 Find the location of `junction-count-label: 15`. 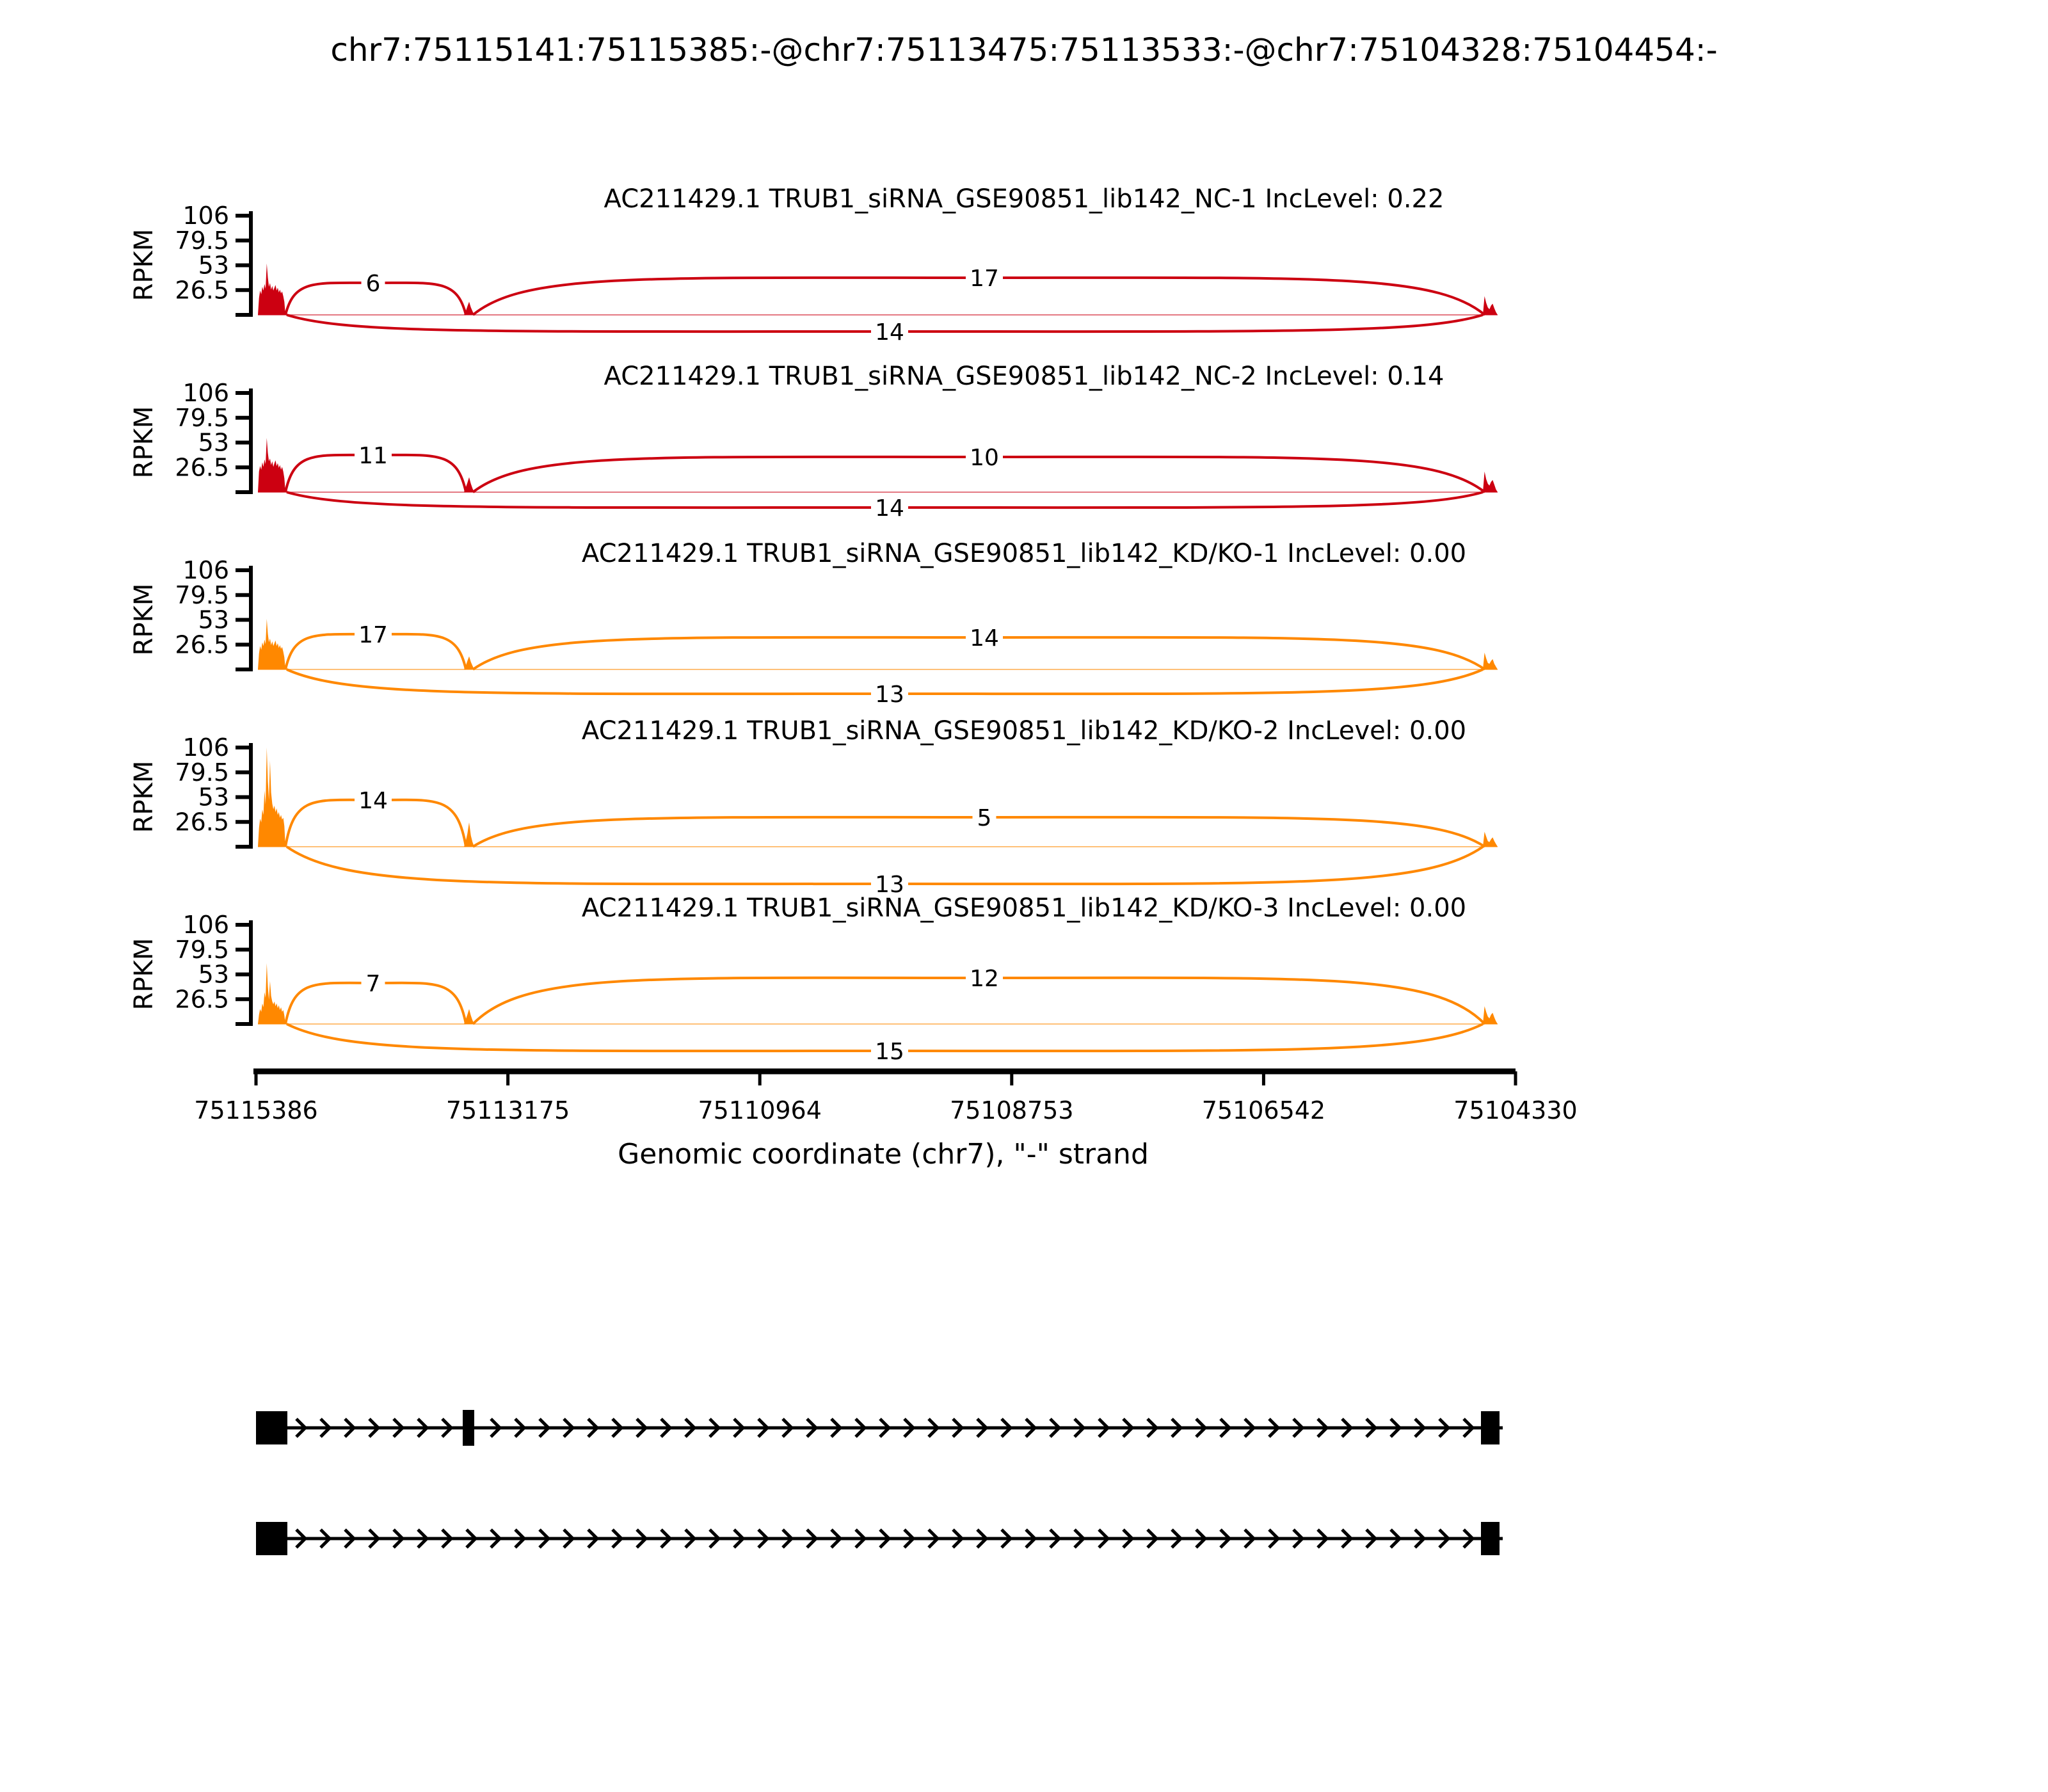

junction-count-label: 15 is located at coordinates (889, 1052).